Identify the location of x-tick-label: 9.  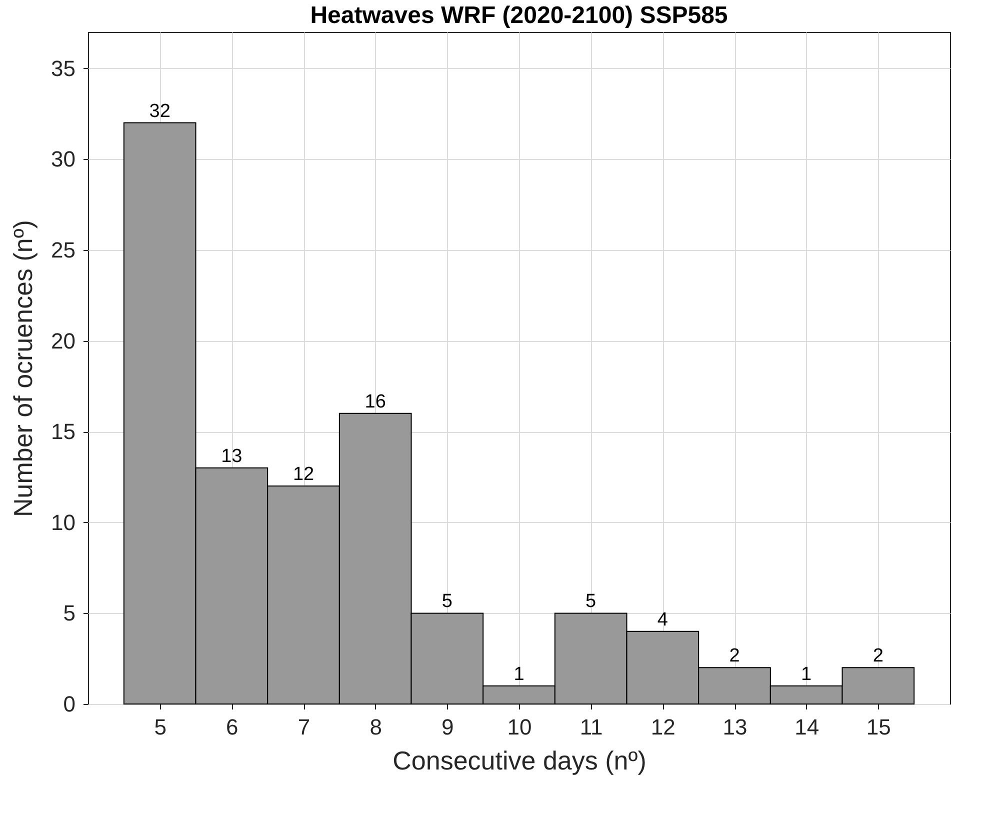
(448, 727).